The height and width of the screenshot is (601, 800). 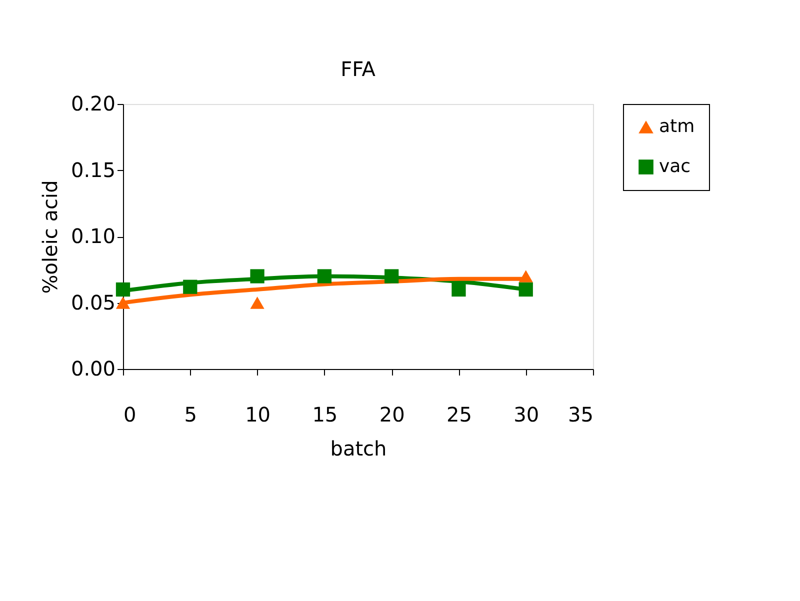 What do you see at coordinates (93, 170) in the screenshot?
I see `y-tick-label: 0.15` at bounding box center [93, 170].